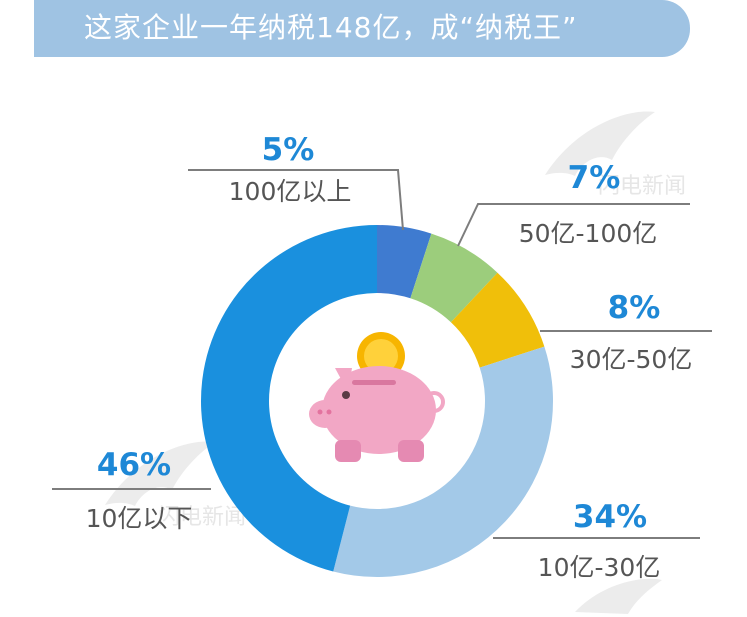  What do you see at coordinates (374, 382) in the screenshot?
I see `coin-slot` at bounding box center [374, 382].